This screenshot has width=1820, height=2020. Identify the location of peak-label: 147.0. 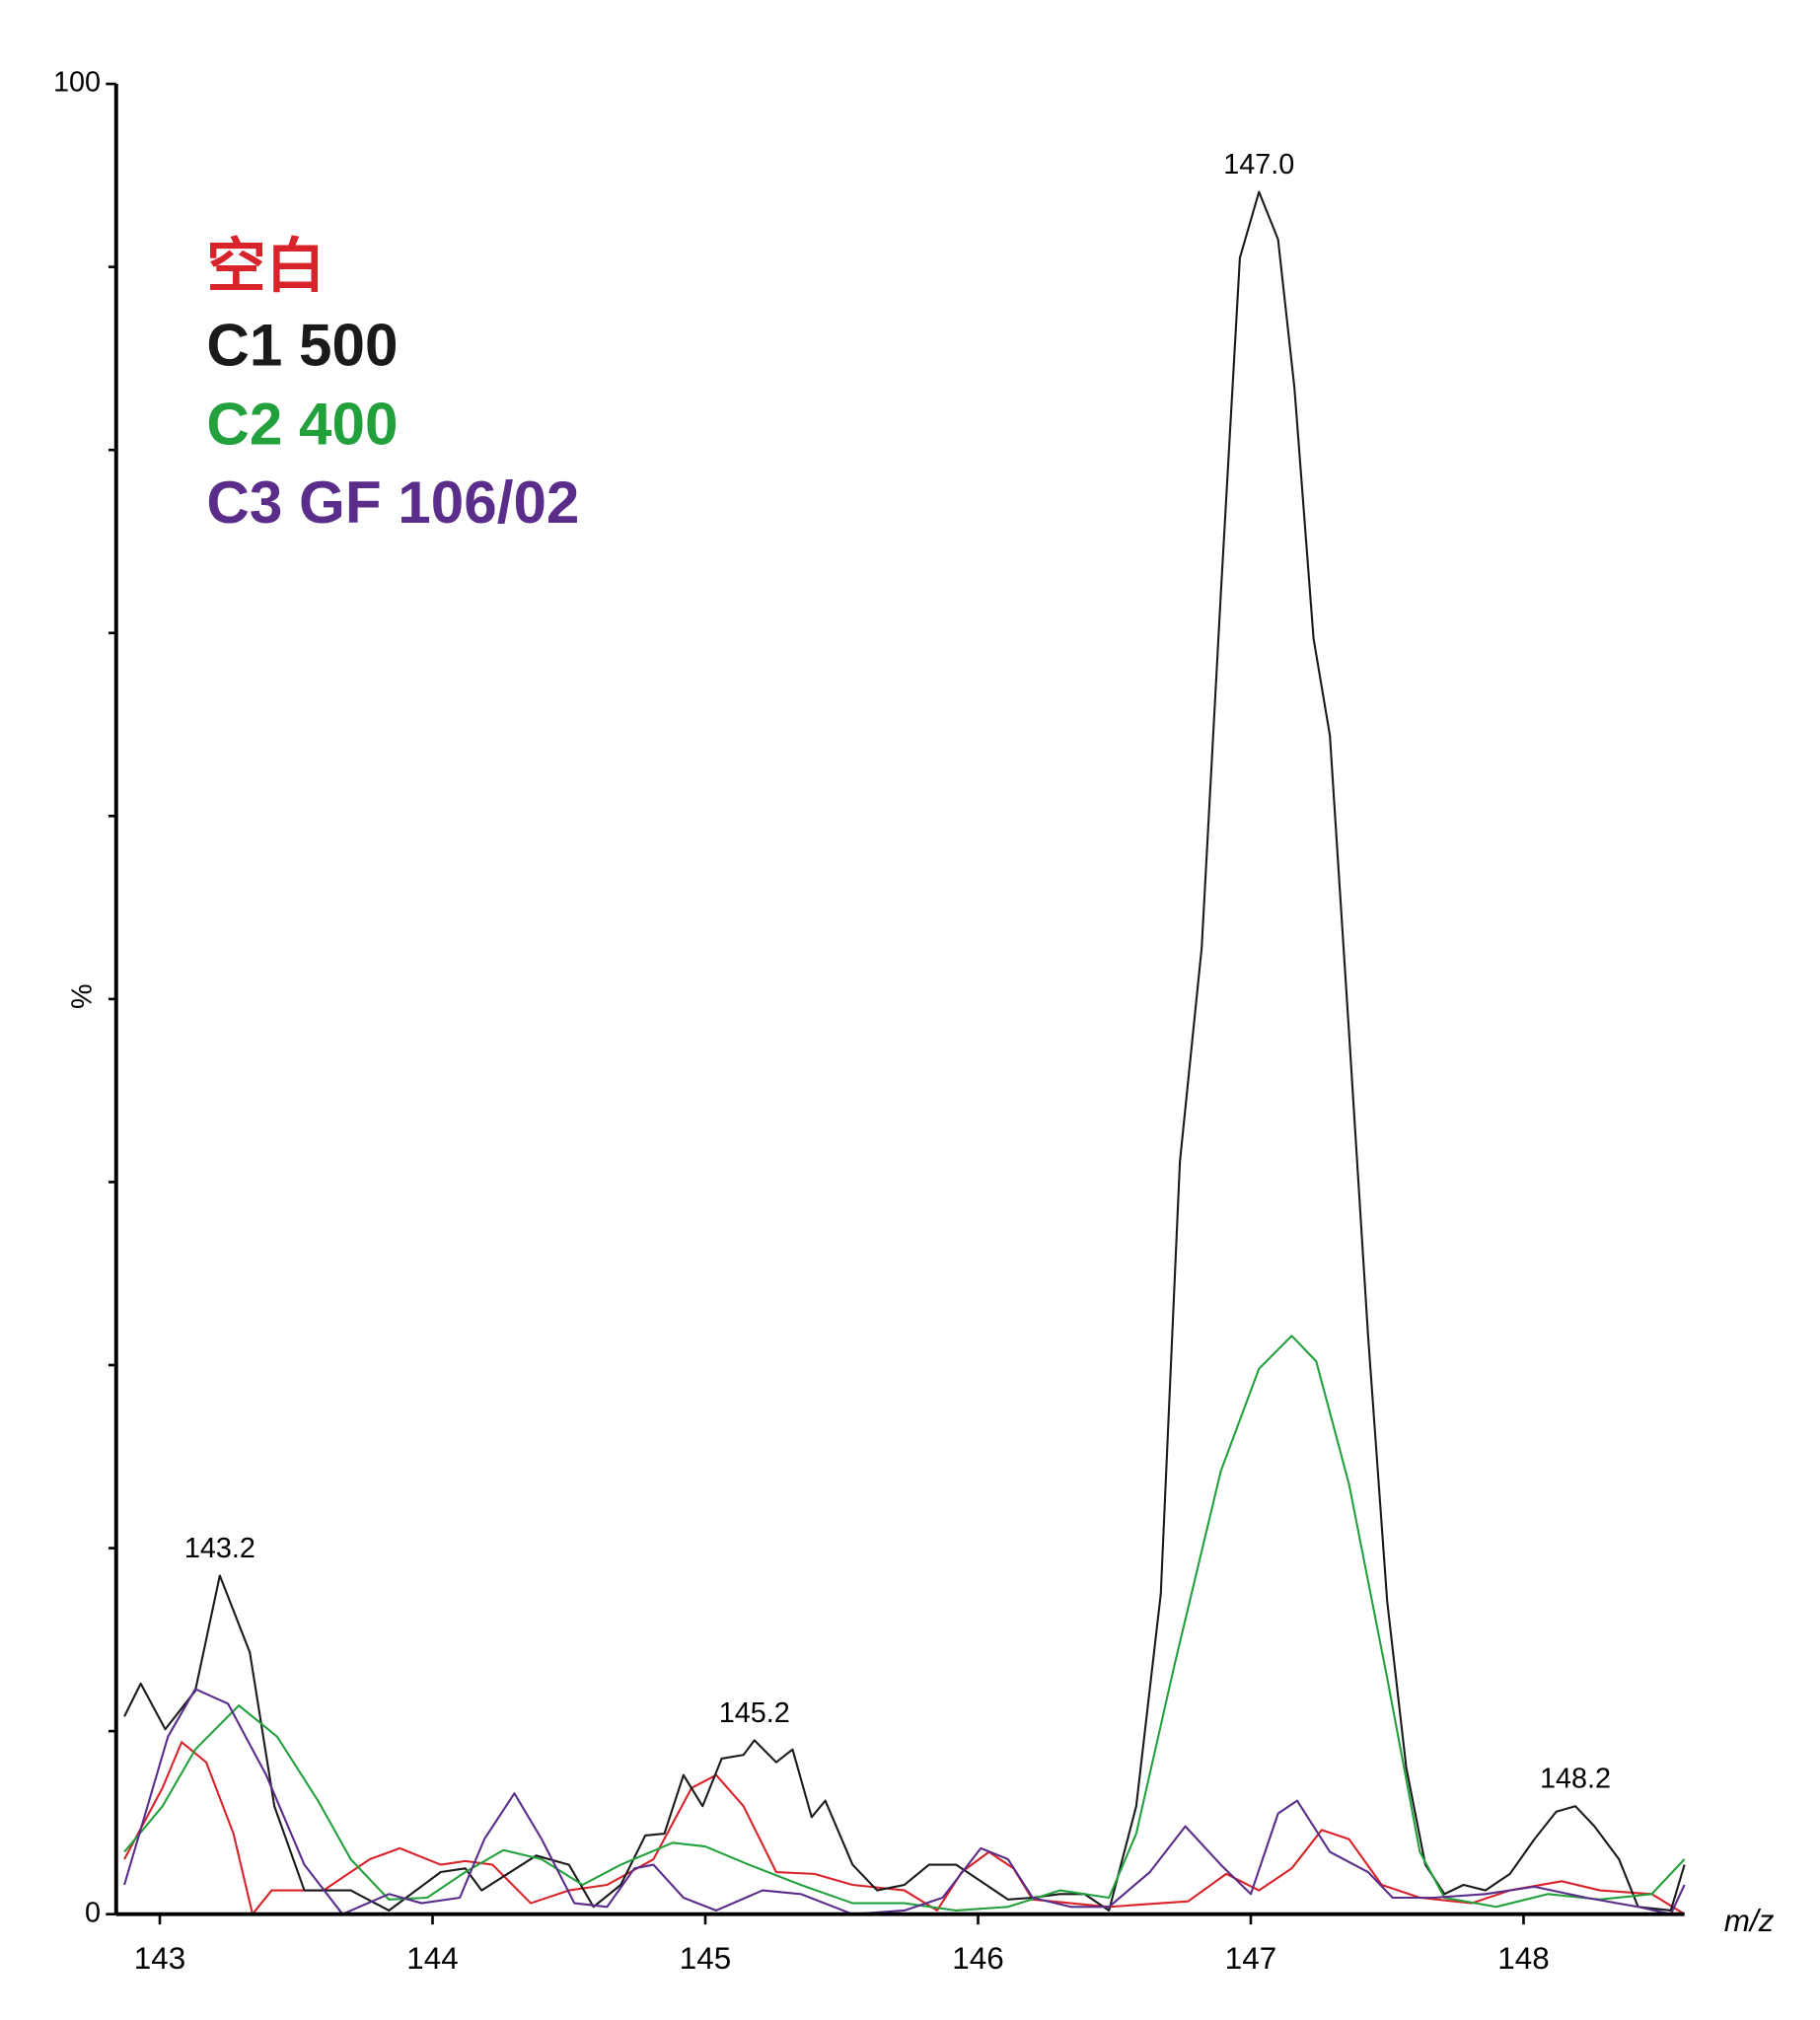
(1258, 164).